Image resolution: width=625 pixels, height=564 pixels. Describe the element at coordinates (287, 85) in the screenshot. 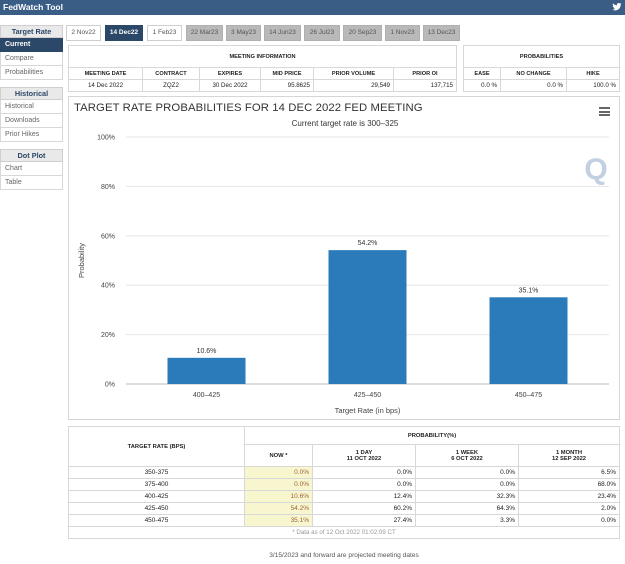

I see `mid-price-value: 95.8625` at that location.